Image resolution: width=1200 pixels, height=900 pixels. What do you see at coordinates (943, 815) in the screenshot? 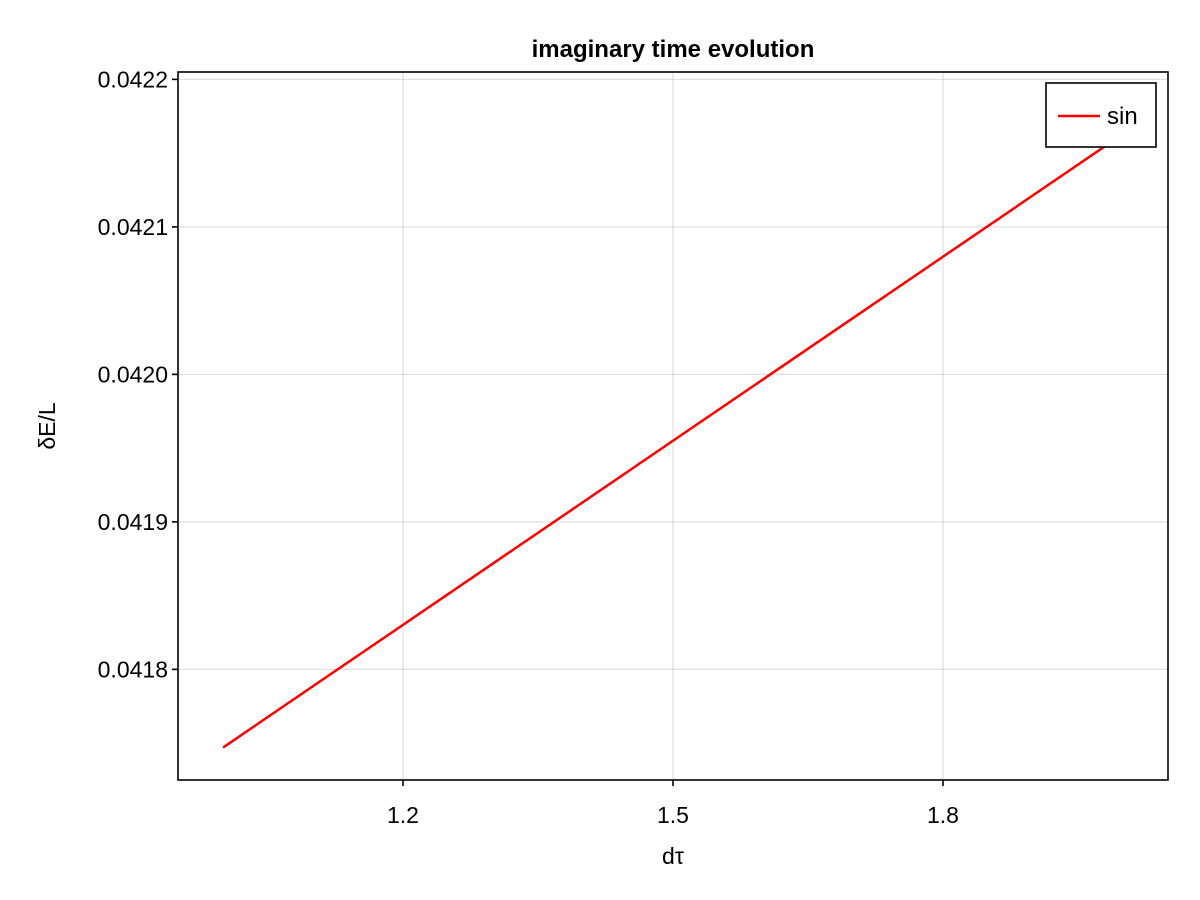
I see `x-tick-label: 1.8` at bounding box center [943, 815].